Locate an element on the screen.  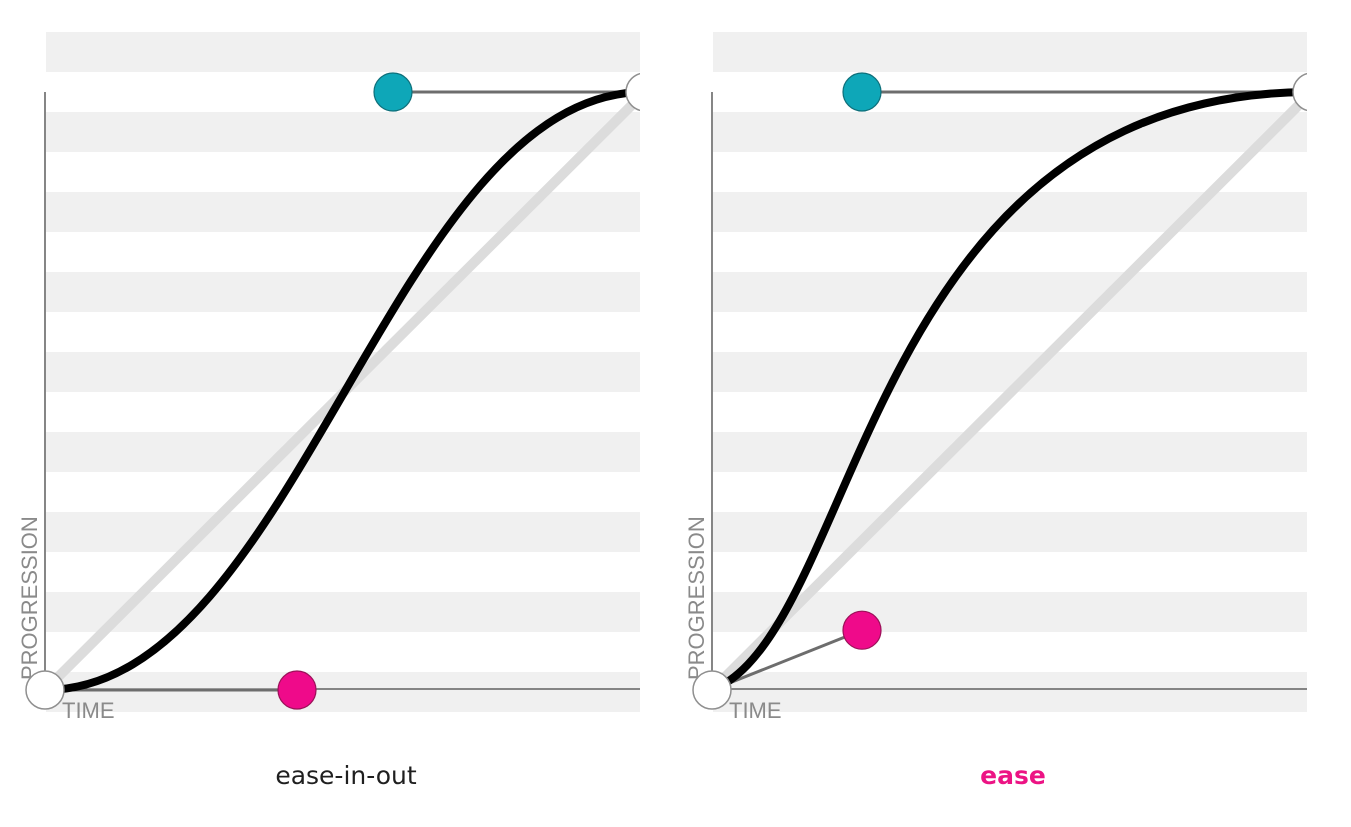
curve-caption: ease-in-out is located at coordinates (346, 775).